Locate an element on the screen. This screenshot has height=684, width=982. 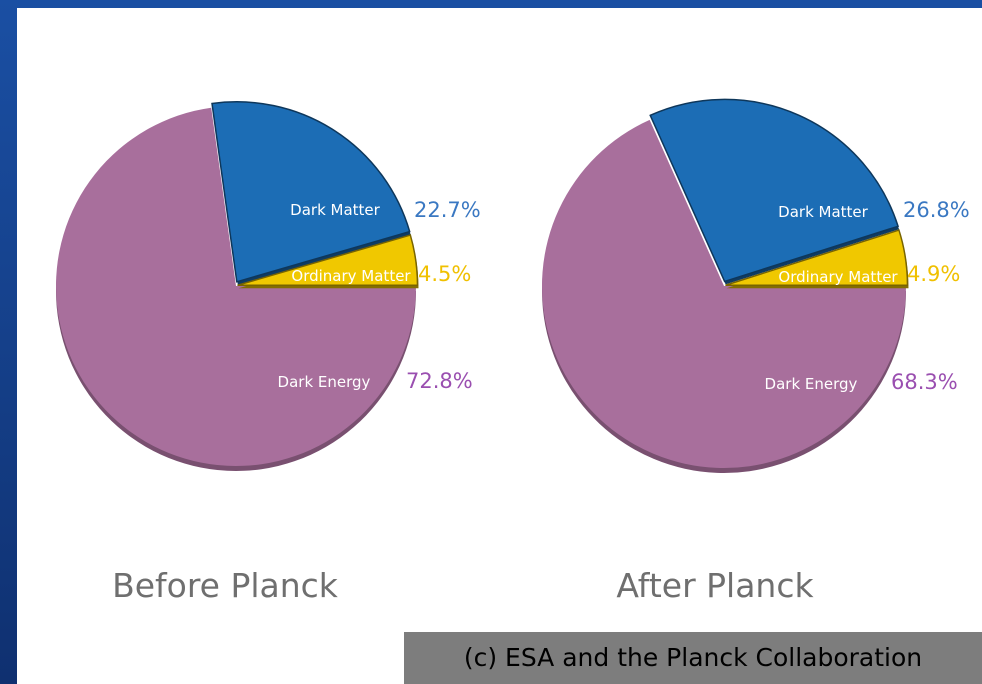
percent-label-ordinary-matter: 4.9% is located at coordinates (933, 274).